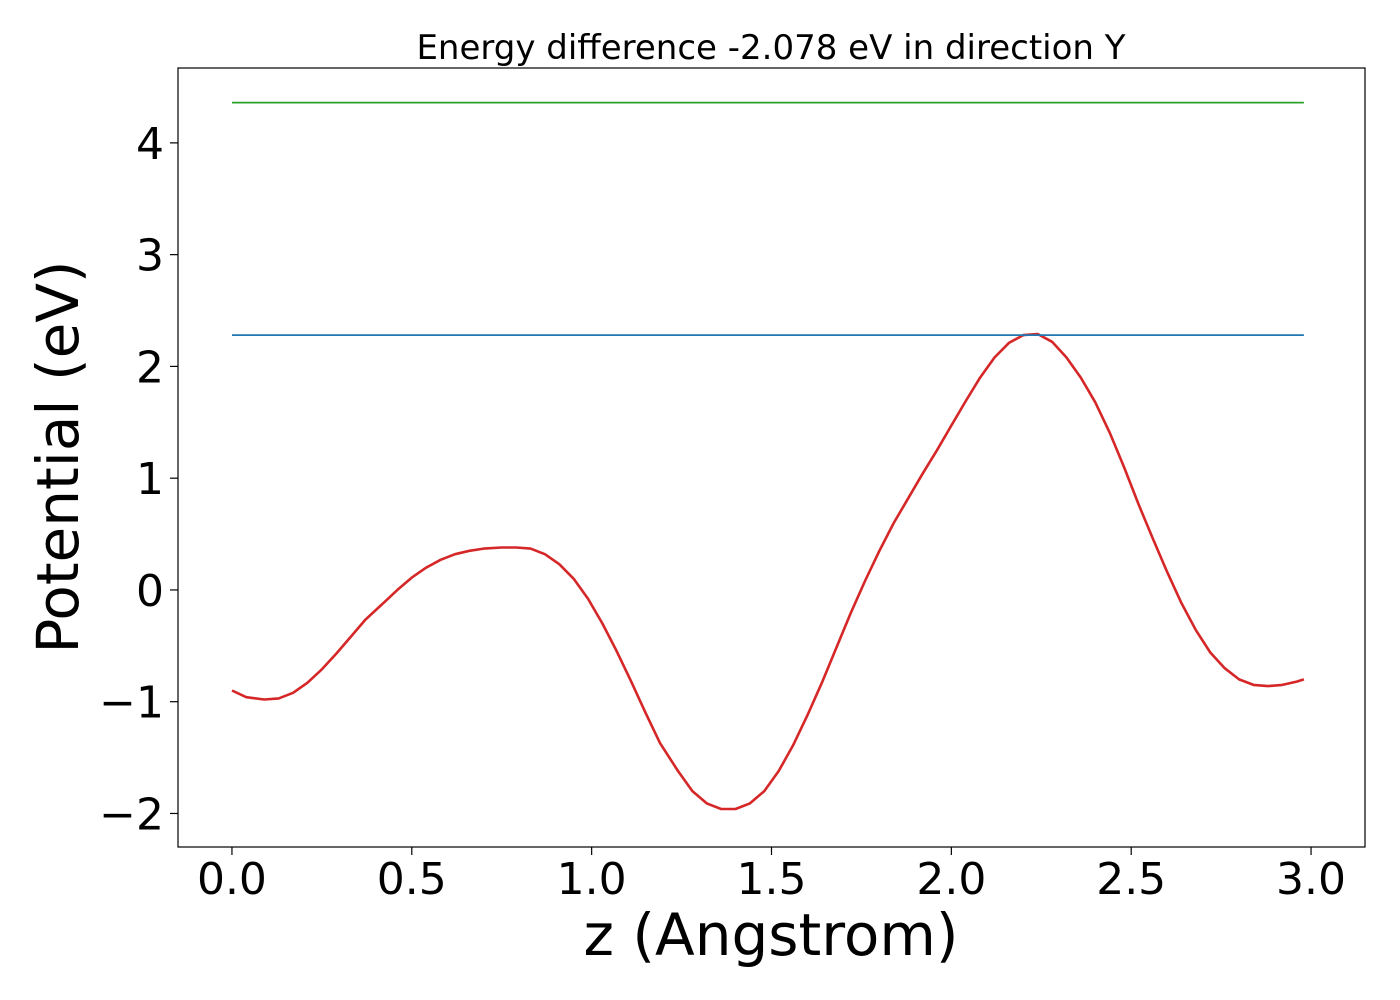 The image size is (1400, 1000). I want to click on x-tick-label: 1.0, so click(592, 879).